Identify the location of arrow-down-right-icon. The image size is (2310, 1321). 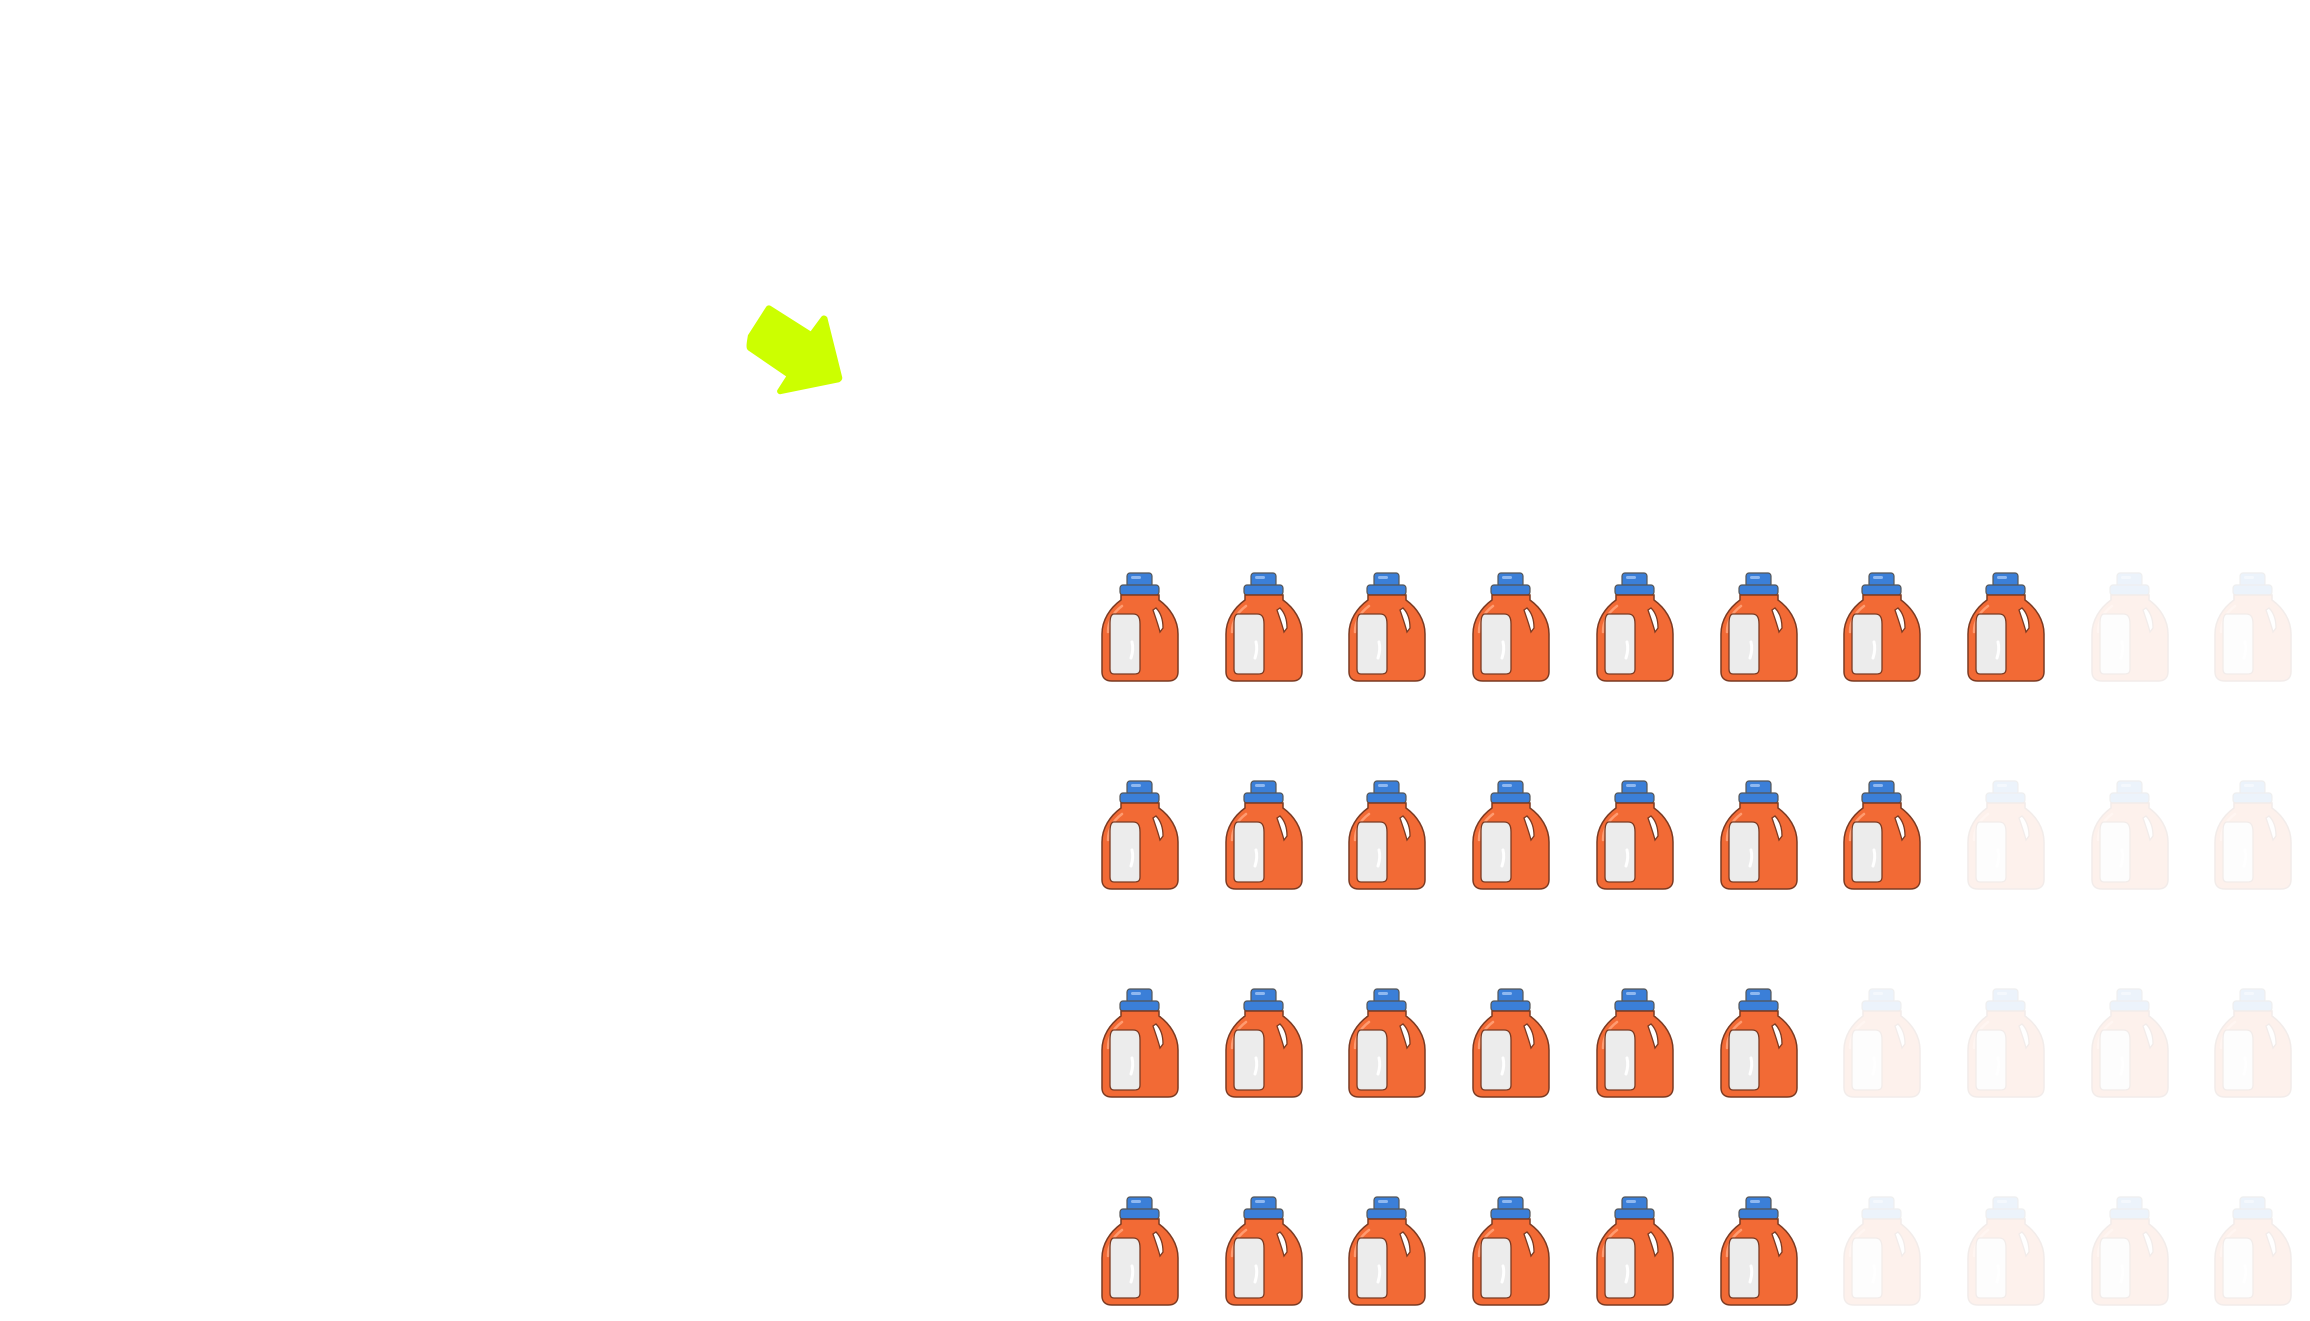
(794, 350).